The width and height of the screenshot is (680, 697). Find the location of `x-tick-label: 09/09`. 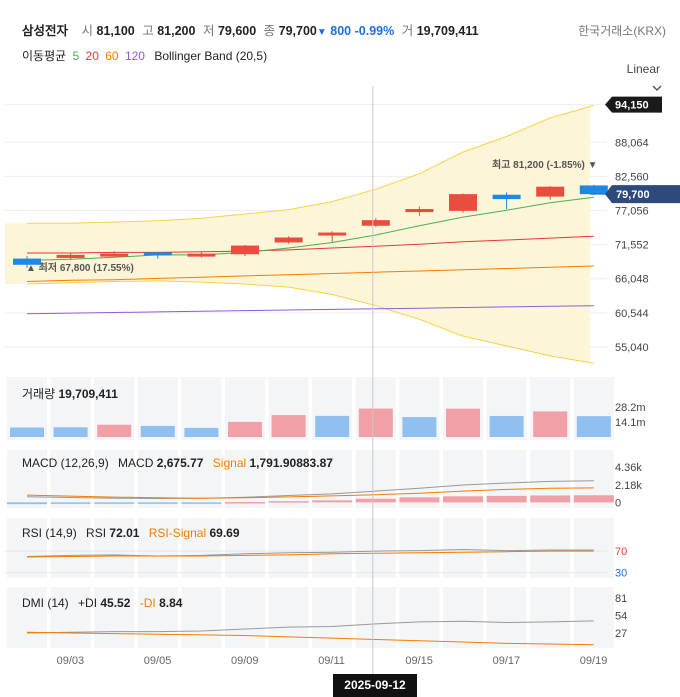

x-tick-label: 09/09 is located at coordinates (245, 661).